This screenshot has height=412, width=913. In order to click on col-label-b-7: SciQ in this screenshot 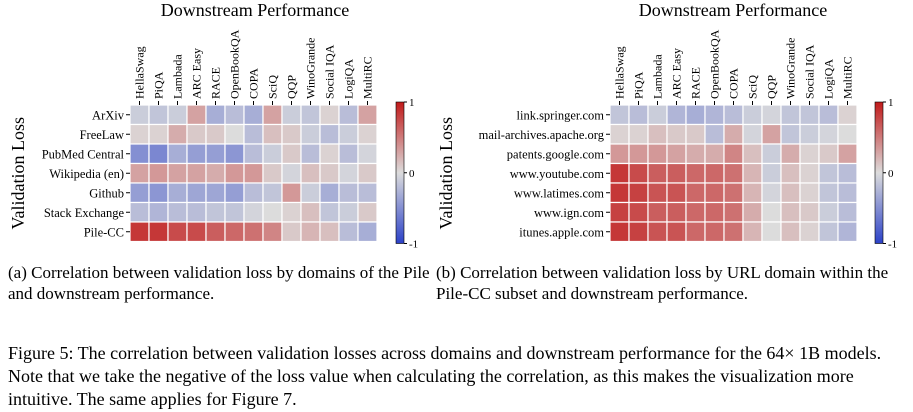, I will do `click(753, 87)`.